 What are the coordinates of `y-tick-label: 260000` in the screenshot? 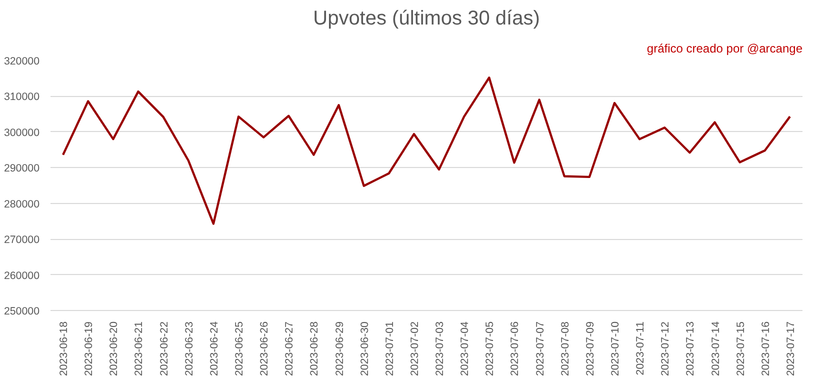 It's located at (22, 276).